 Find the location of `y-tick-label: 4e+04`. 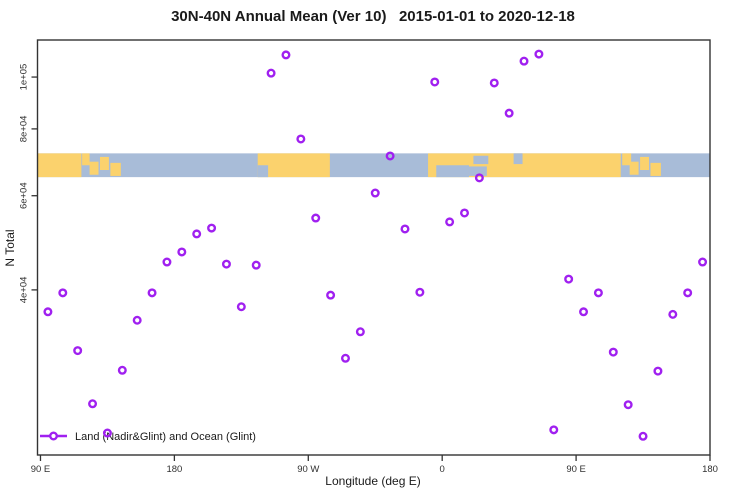

y-tick-label: 4e+04 is located at coordinates (24, 290).